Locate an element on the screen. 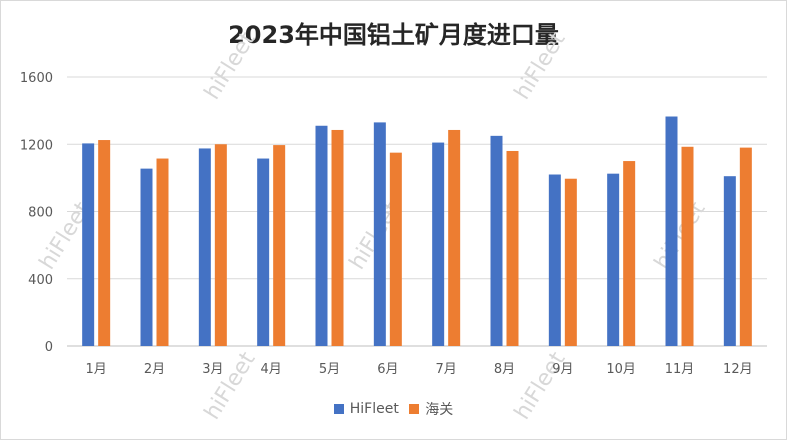  x-tick-label: 7月 is located at coordinates (446, 369).